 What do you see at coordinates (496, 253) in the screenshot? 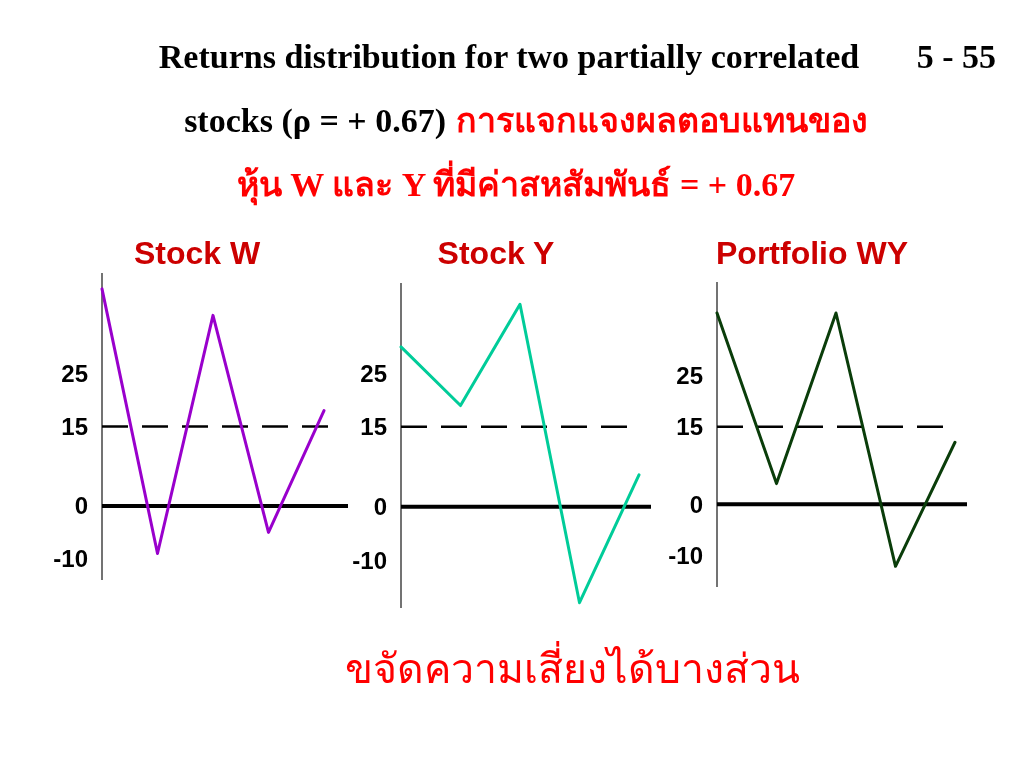
I see `chart-title: Stock Y` at bounding box center [496, 253].